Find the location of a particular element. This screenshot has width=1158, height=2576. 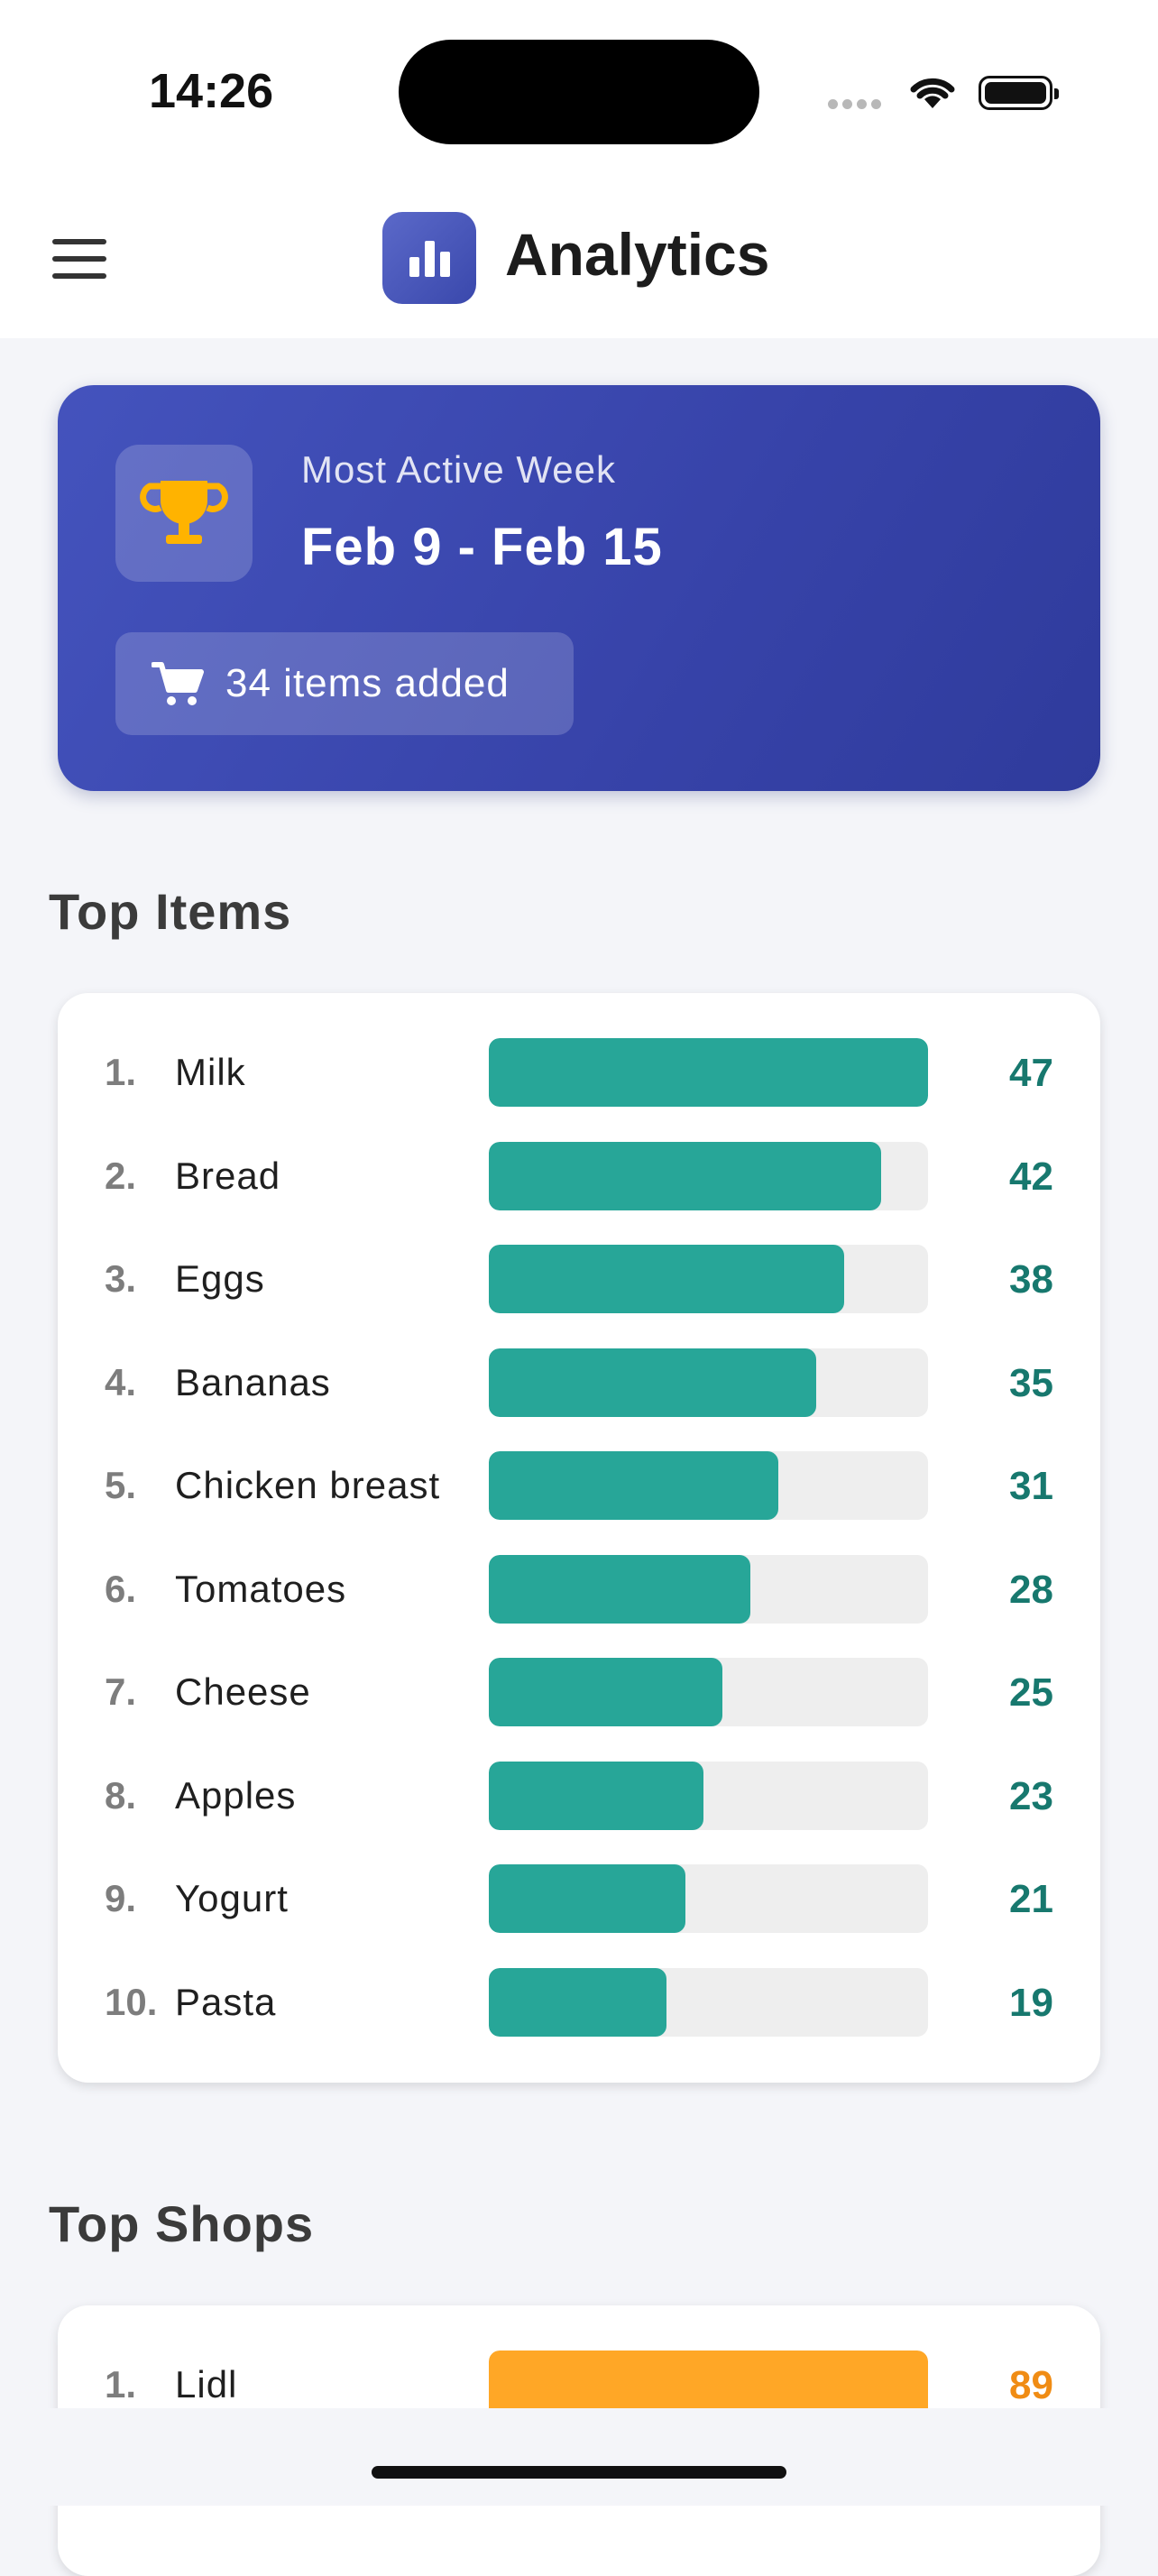

rank-label: 4. is located at coordinates (121, 1382).